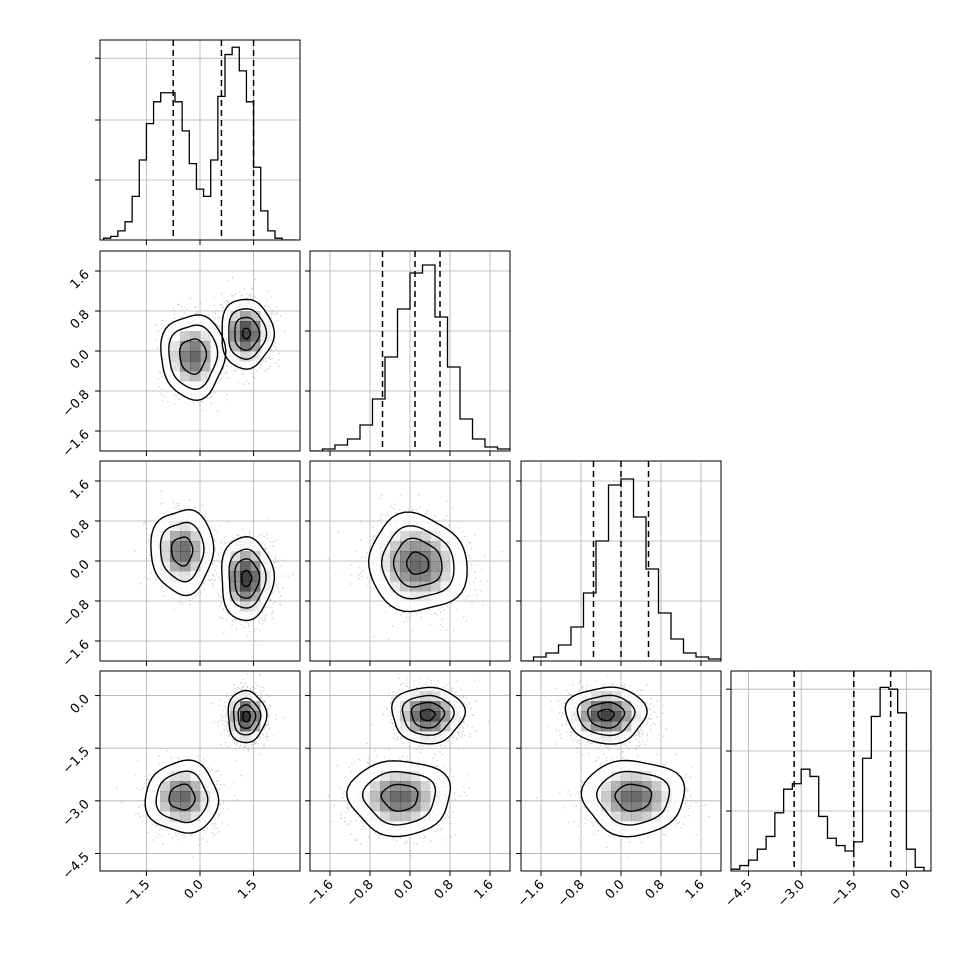 This screenshot has height=970, width=970. Describe the element at coordinates (360, 893) in the screenshot. I see `x-tick-label: −0.8` at that location.